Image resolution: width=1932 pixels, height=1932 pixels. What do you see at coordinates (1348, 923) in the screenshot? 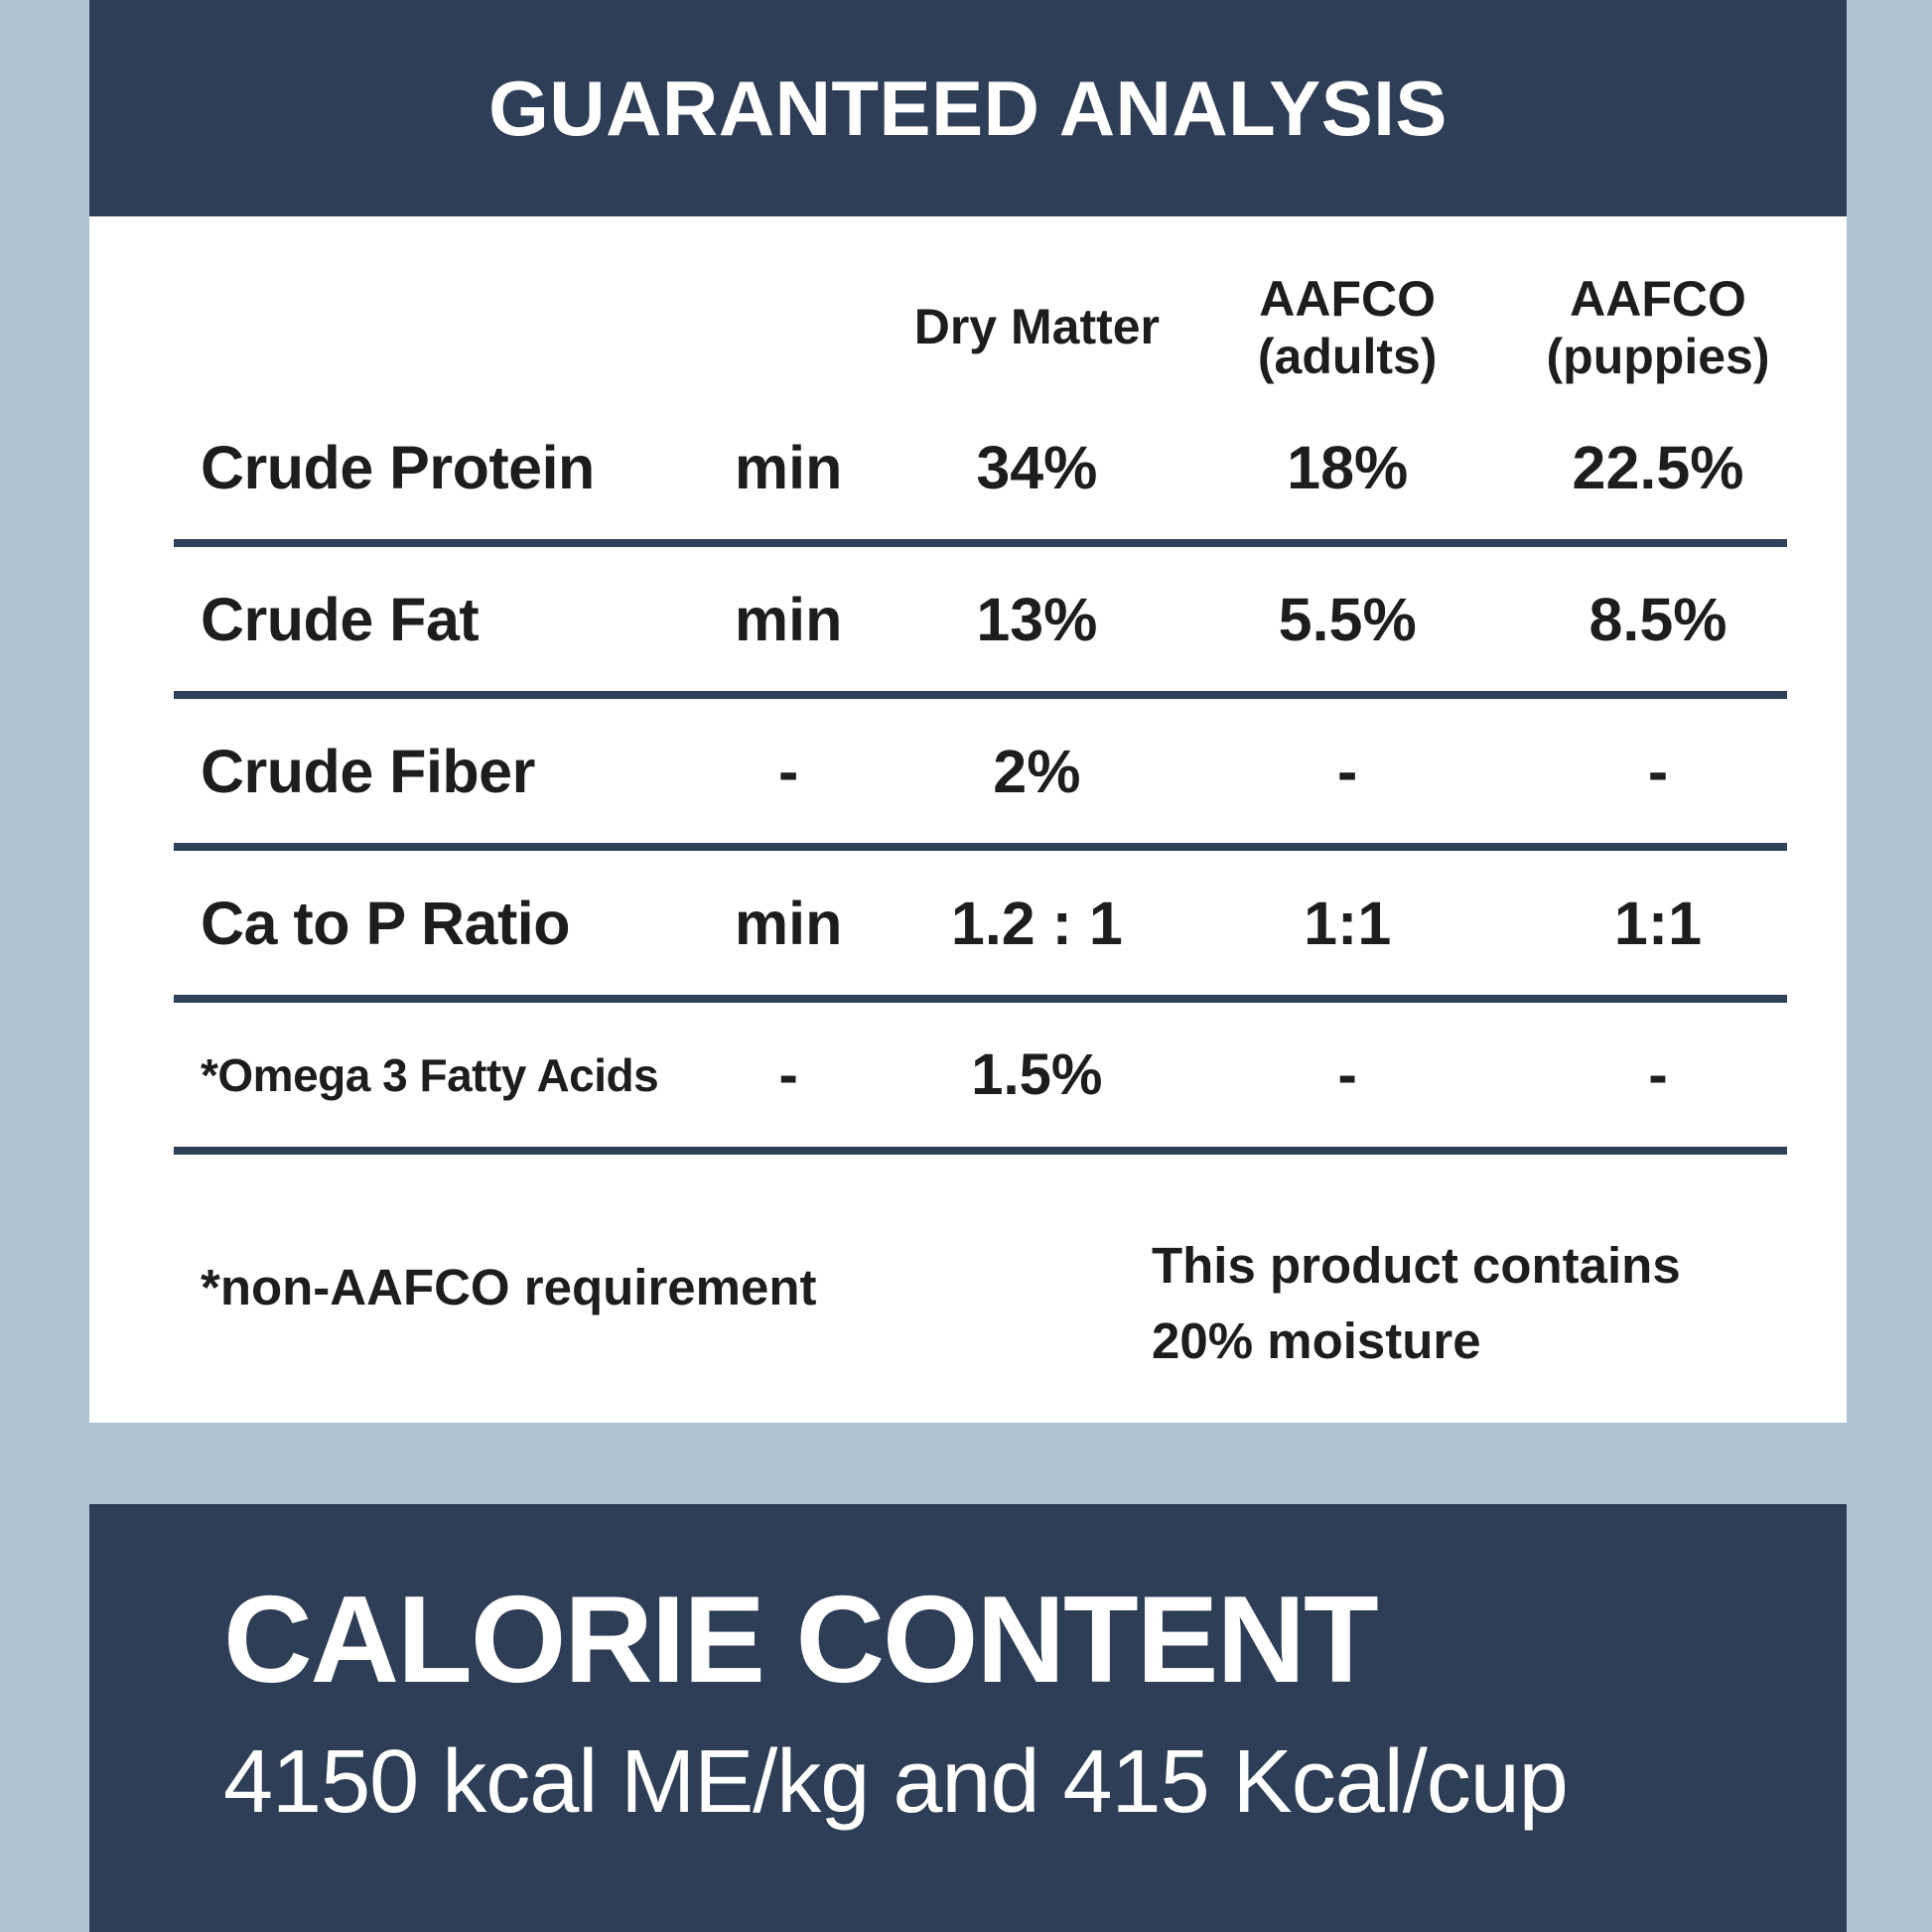
I see `value-aafco-adults: 1:1` at bounding box center [1348, 923].